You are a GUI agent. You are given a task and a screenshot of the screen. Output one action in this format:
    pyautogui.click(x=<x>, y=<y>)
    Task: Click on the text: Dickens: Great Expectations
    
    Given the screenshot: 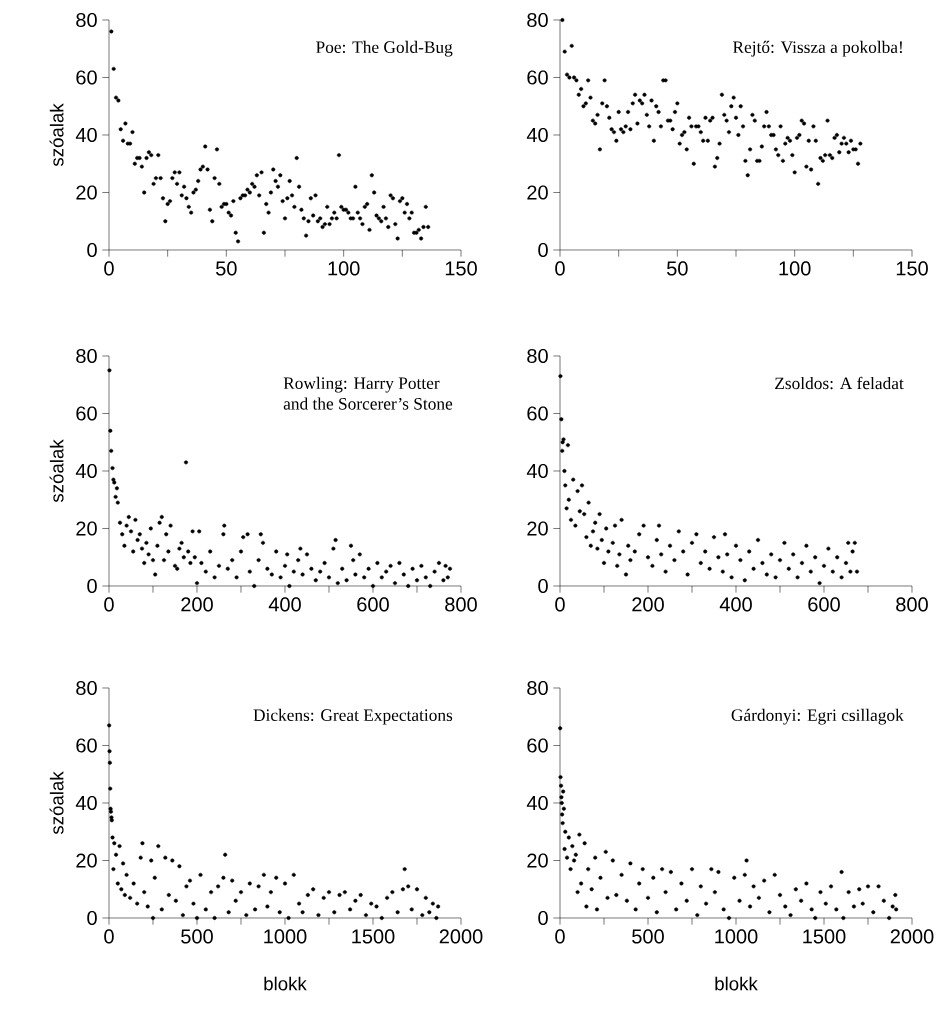 What is the action you would take?
    pyautogui.click(x=353, y=716)
    